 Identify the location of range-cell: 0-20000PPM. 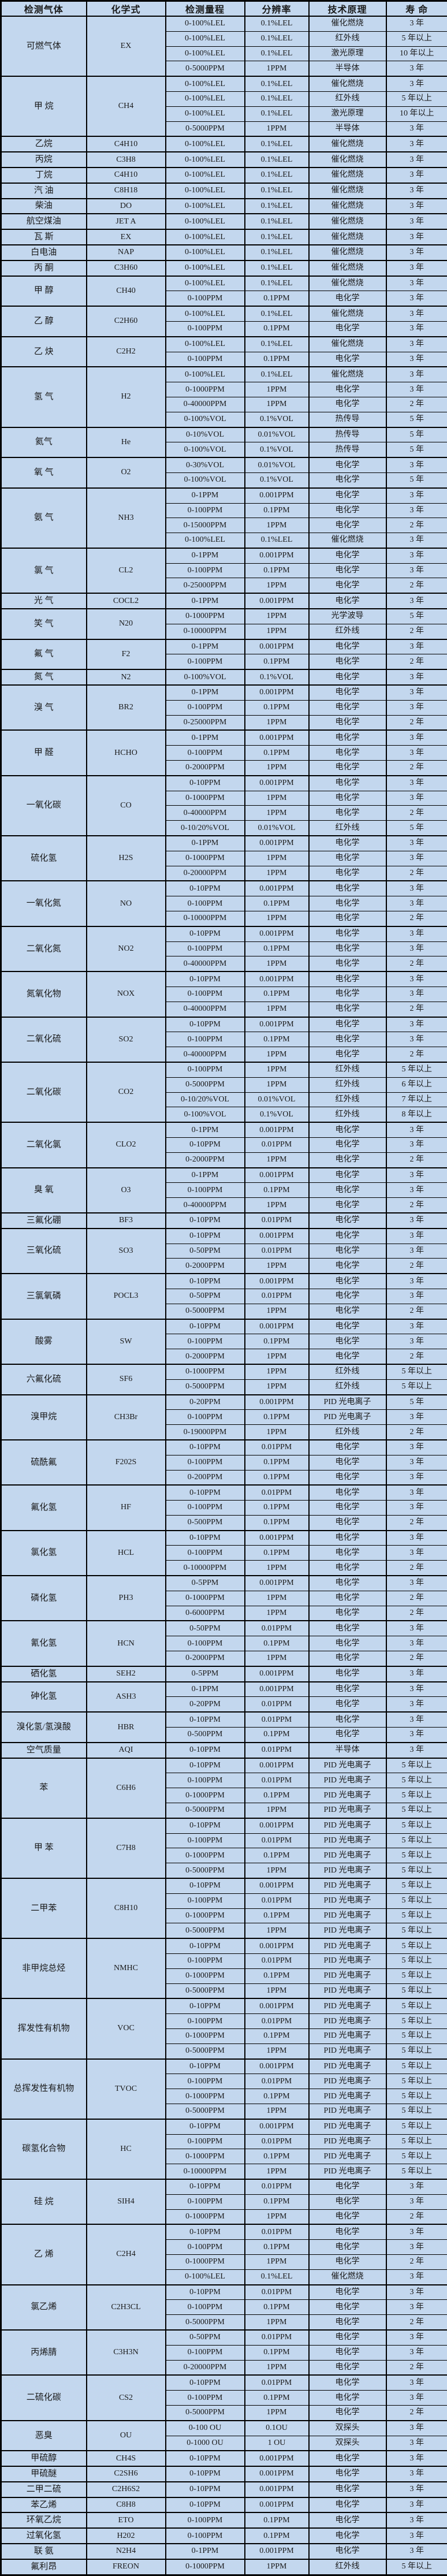
(205, 2367).